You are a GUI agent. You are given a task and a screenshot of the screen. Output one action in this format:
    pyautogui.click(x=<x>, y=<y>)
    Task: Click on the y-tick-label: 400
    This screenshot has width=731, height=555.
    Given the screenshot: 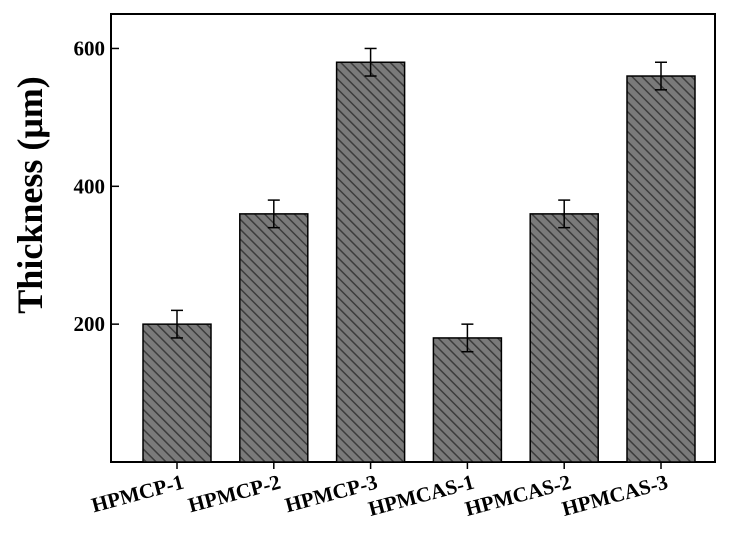 What is the action you would take?
    pyautogui.click(x=90, y=186)
    